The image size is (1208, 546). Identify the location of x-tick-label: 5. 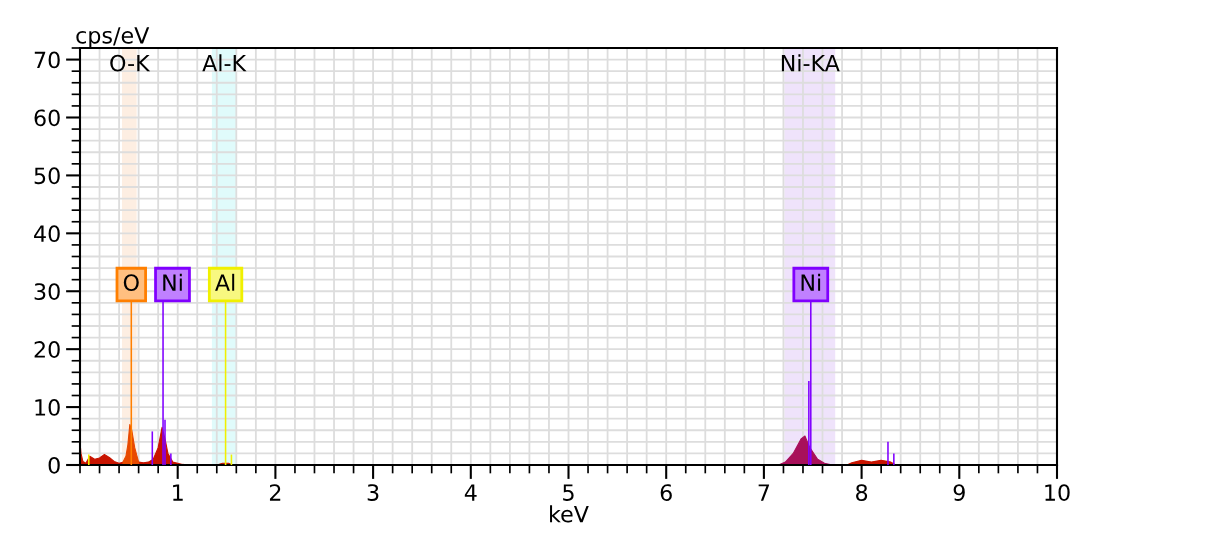
(568, 492).